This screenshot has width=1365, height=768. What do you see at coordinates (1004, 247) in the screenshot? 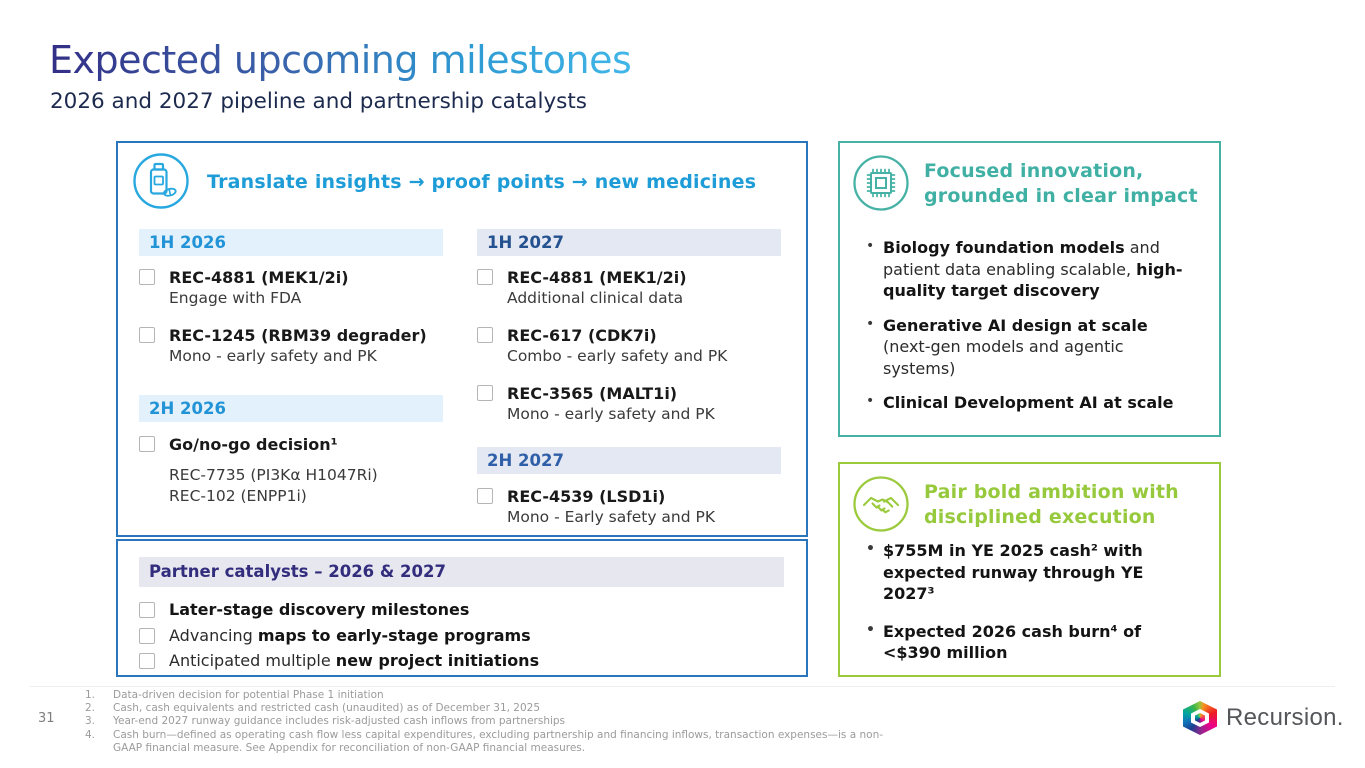
I see `bullet-bold-text: Biology foundation models` at bounding box center [1004, 247].